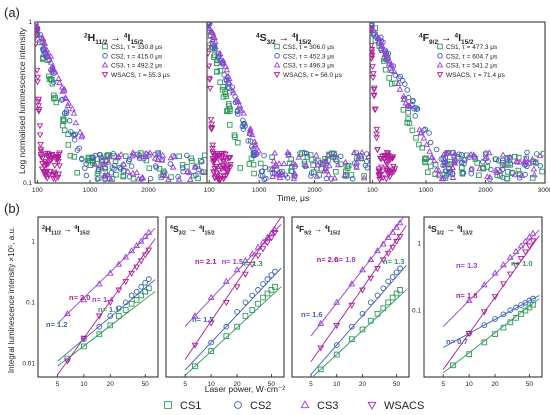 Image resolution: width=550 pixels, height=415 pixels. Describe the element at coordinates (305, 404) in the screenshot. I see `legend-marker-cs3` at that location.